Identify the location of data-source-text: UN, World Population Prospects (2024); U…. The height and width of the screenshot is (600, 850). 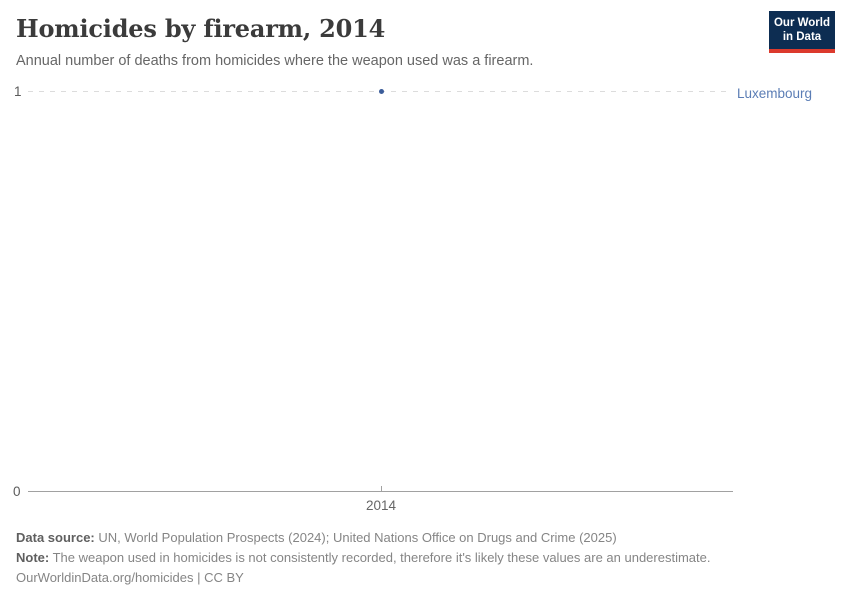
(355, 537).